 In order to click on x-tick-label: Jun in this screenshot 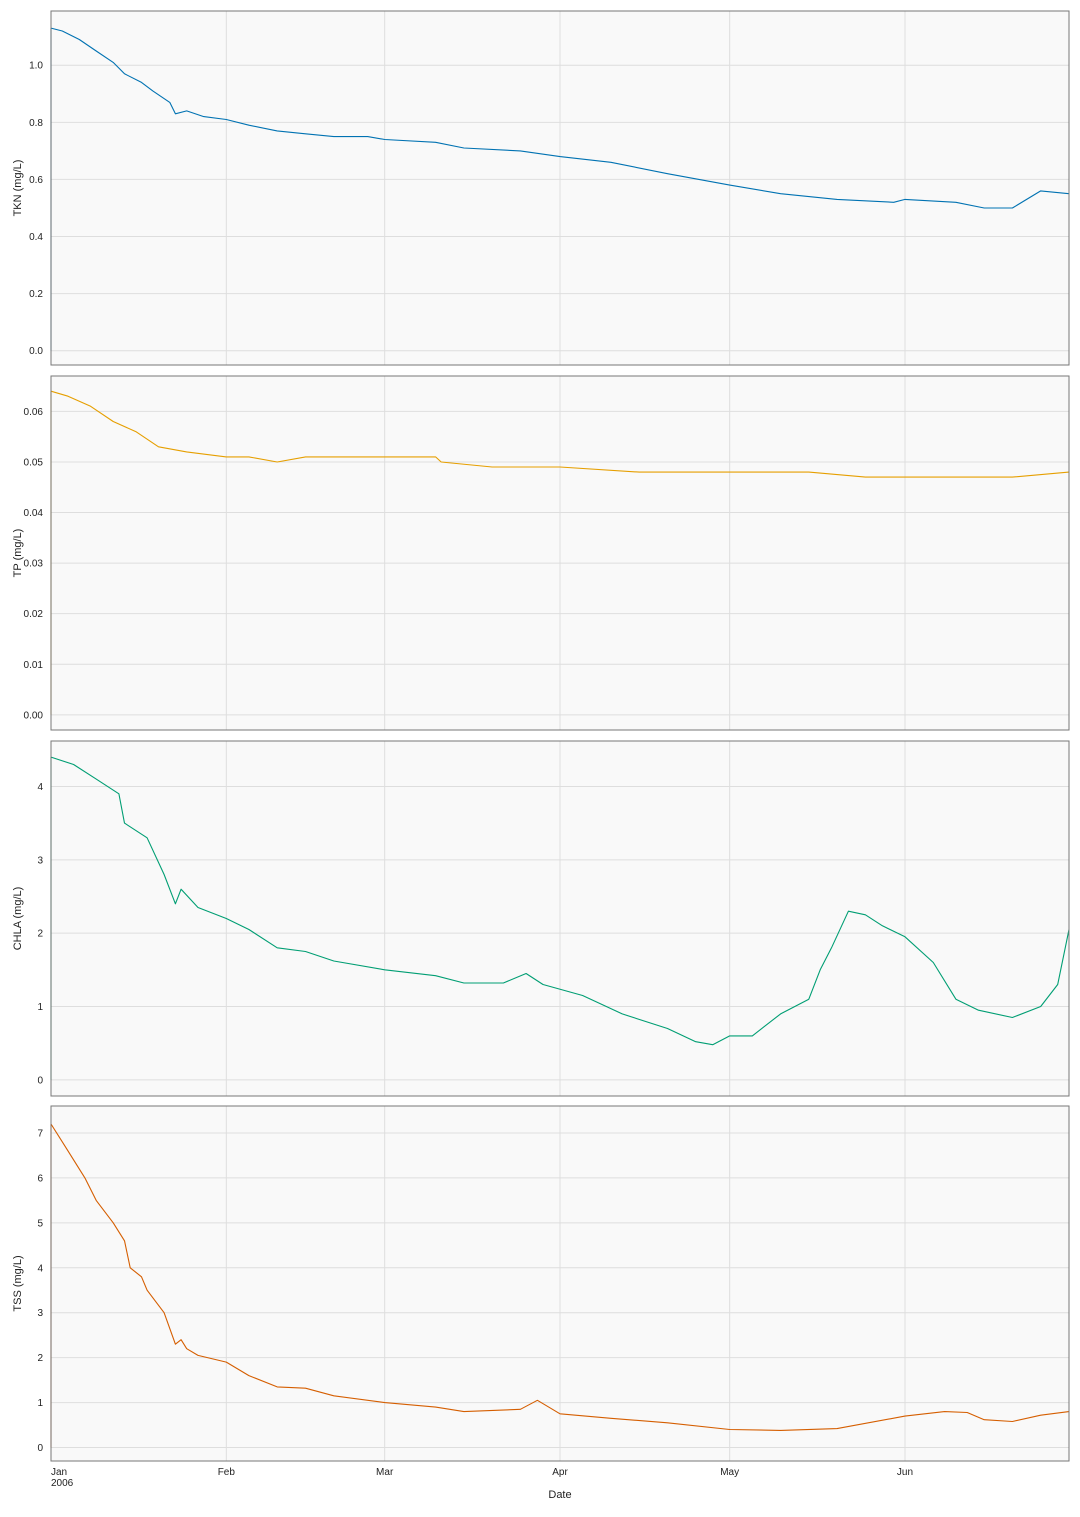, I will do `click(905, 1472)`.